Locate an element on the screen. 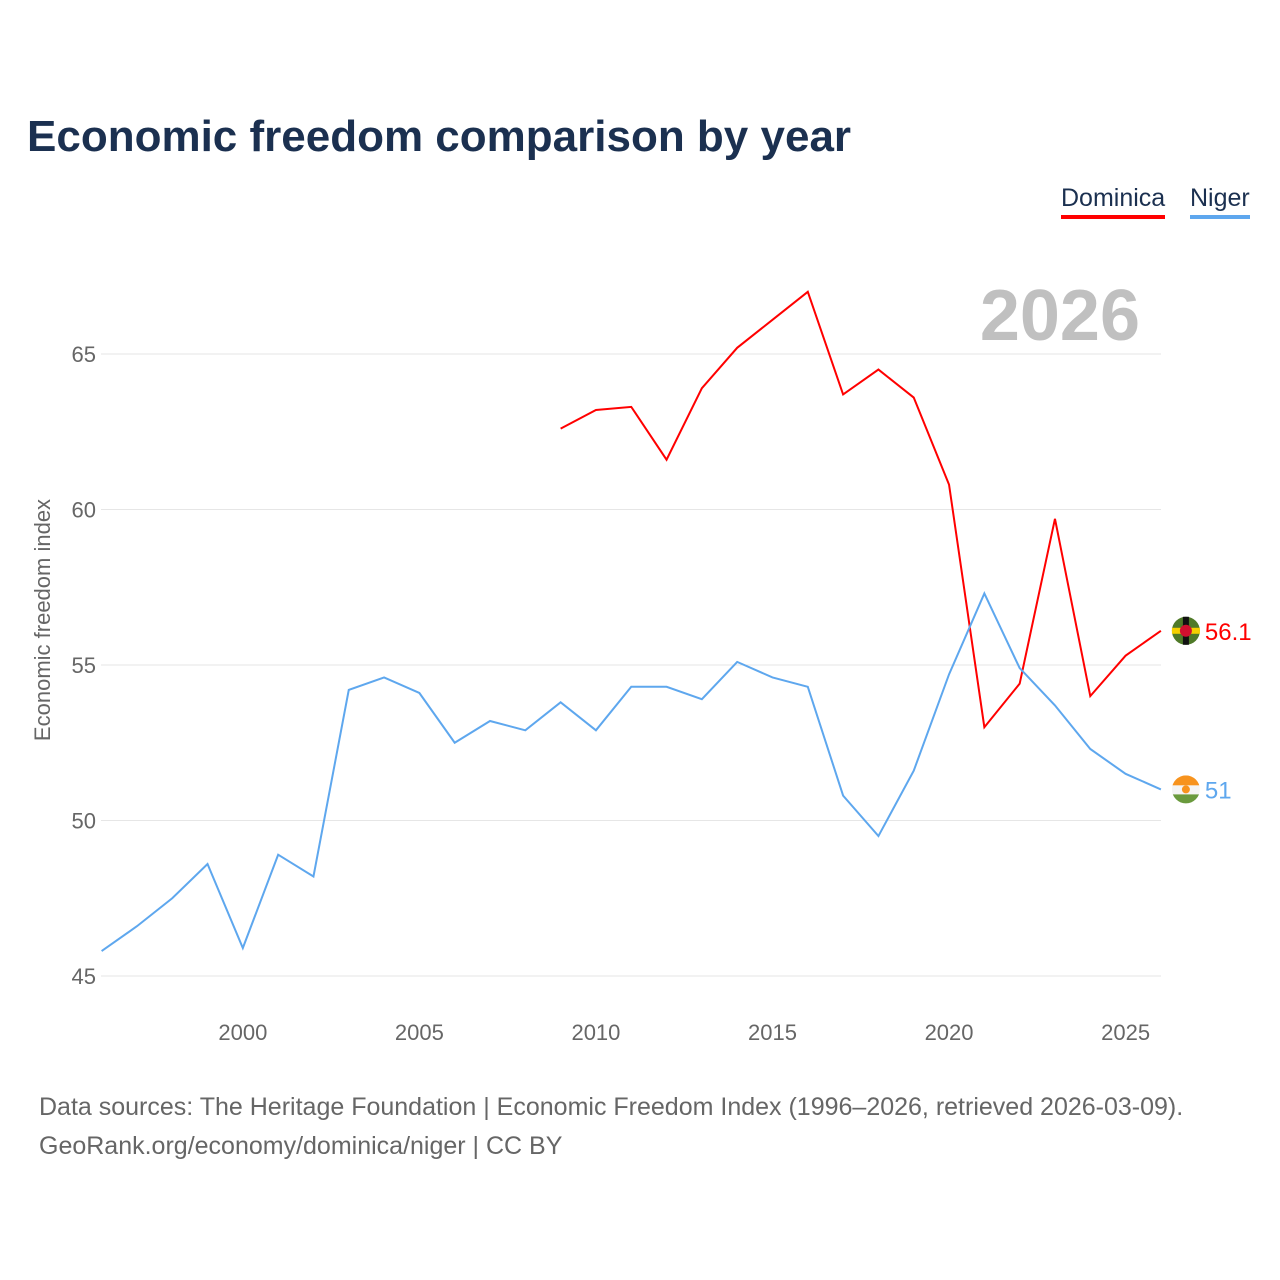 The width and height of the screenshot is (1280, 1280). x-tick-label: 2020 is located at coordinates (949, 1032).